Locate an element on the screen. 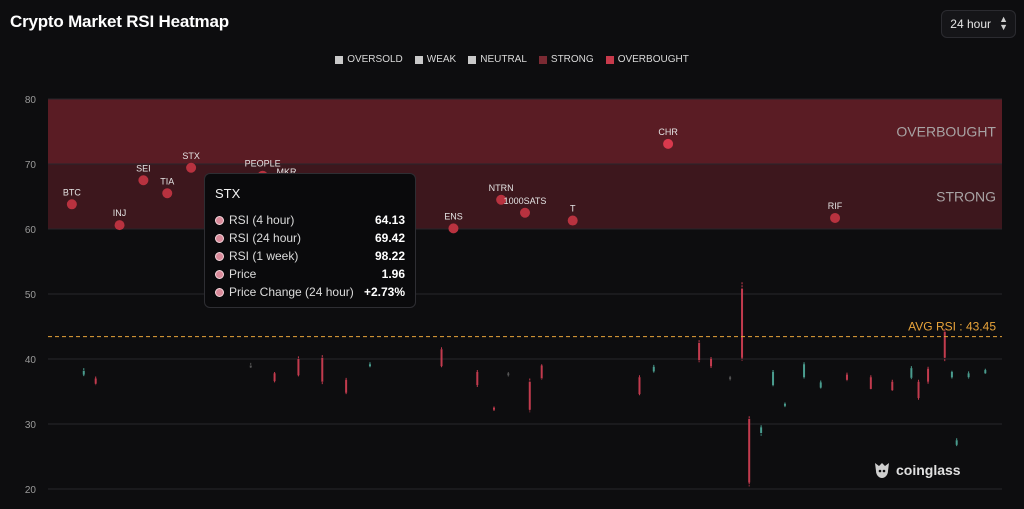 This screenshot has height=509, width=1024. zone-label-overbought: OVERBOUGHT is located at coordinates (946, 132).